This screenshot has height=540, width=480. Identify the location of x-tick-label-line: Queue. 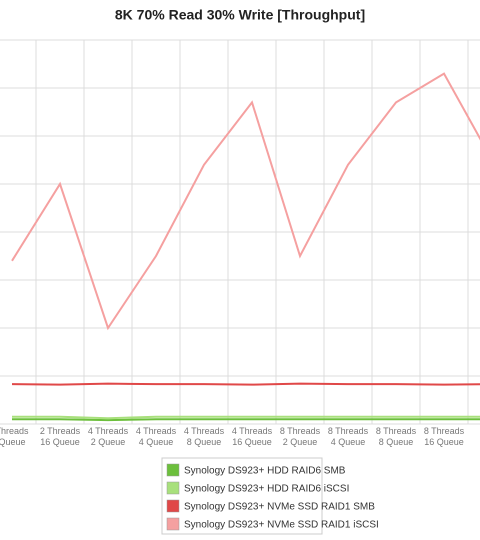
(13, 442).